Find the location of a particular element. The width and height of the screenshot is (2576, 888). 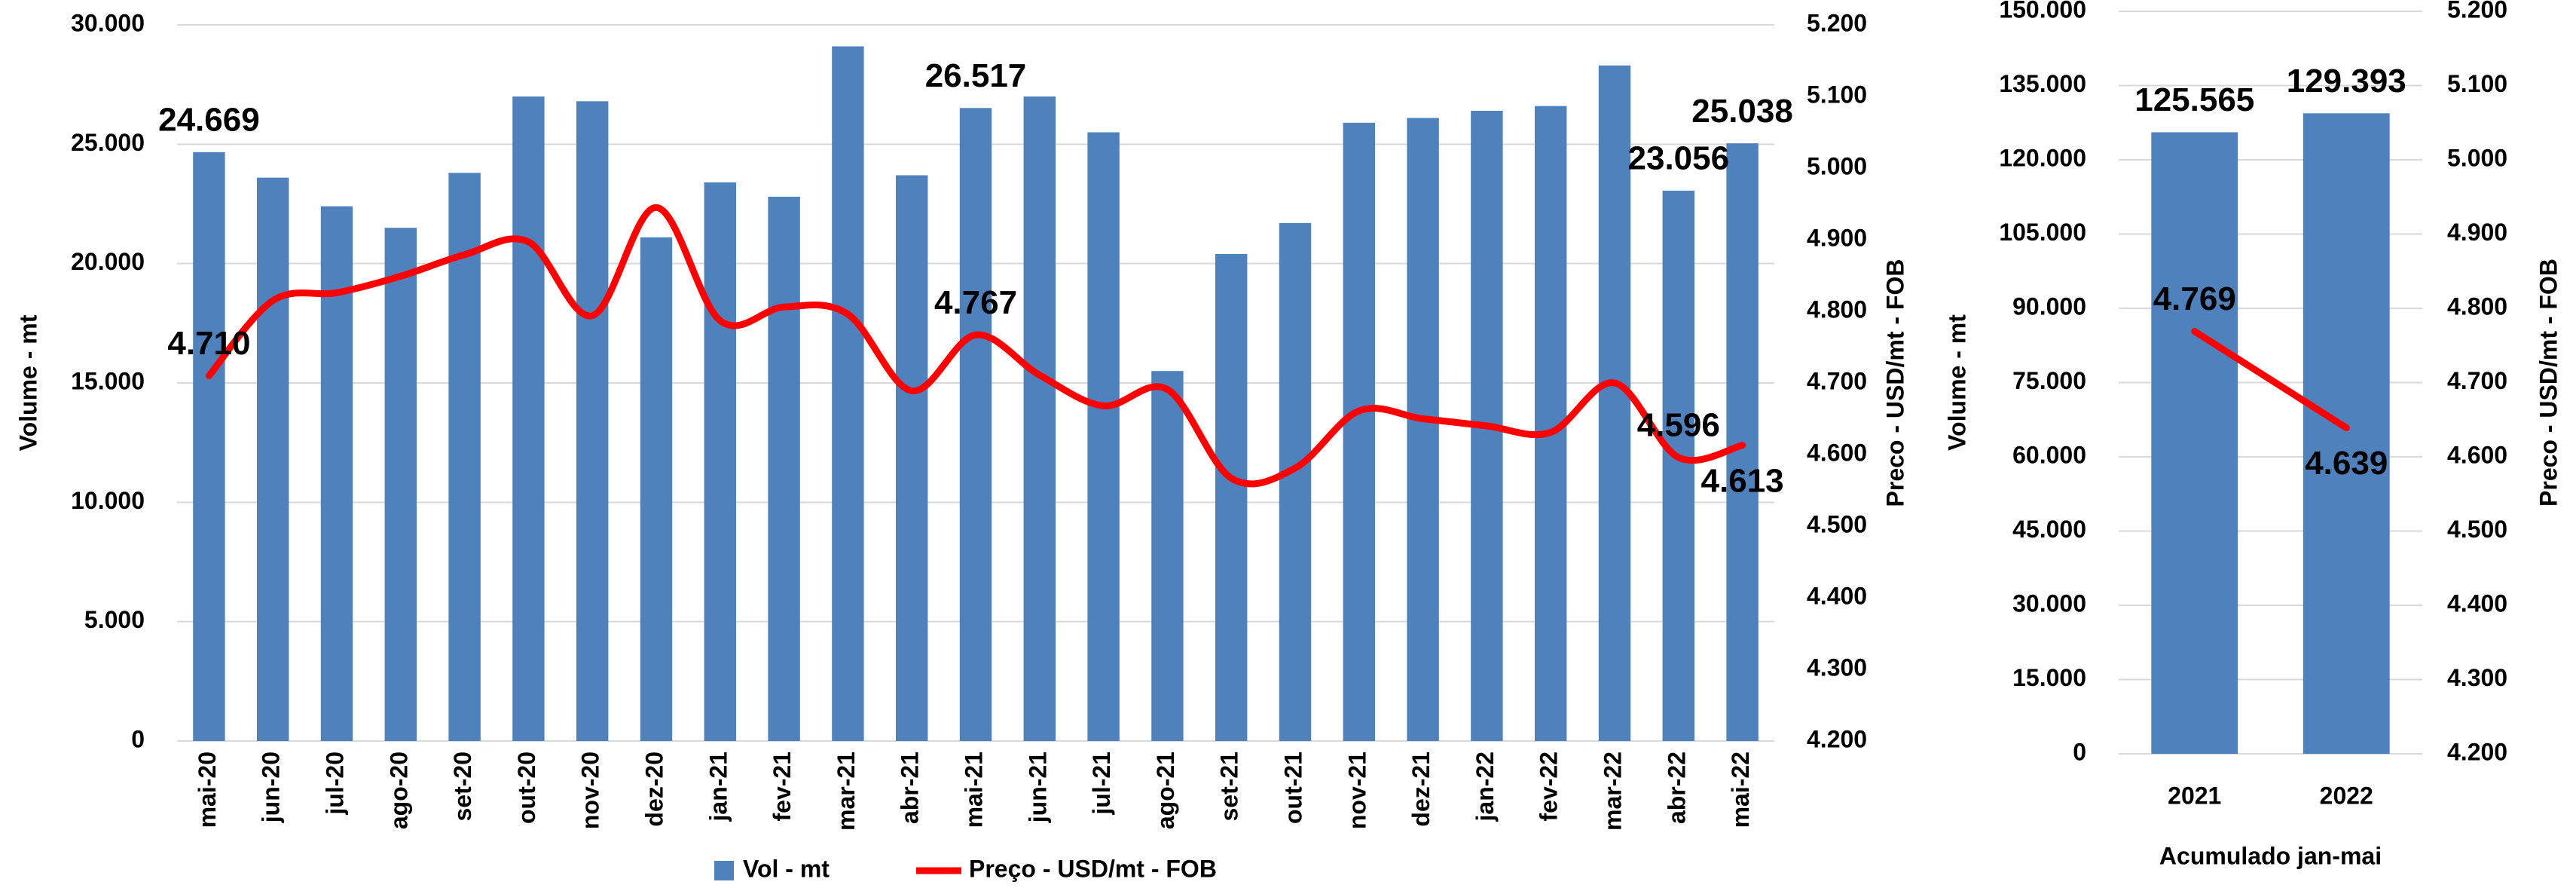

price-line is located at coordinates (2270, 380).